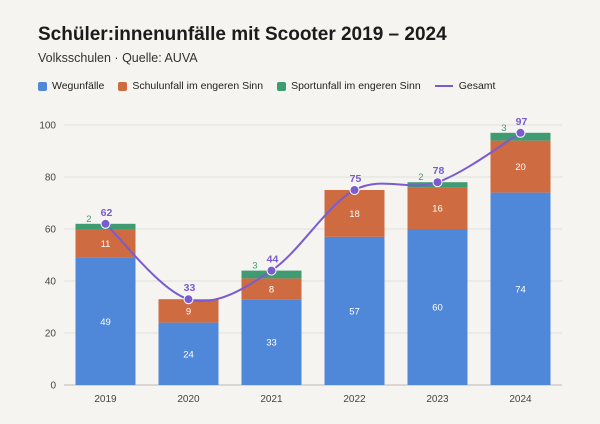  I want to click on bar-segment-label: 20, so click(520, 167).